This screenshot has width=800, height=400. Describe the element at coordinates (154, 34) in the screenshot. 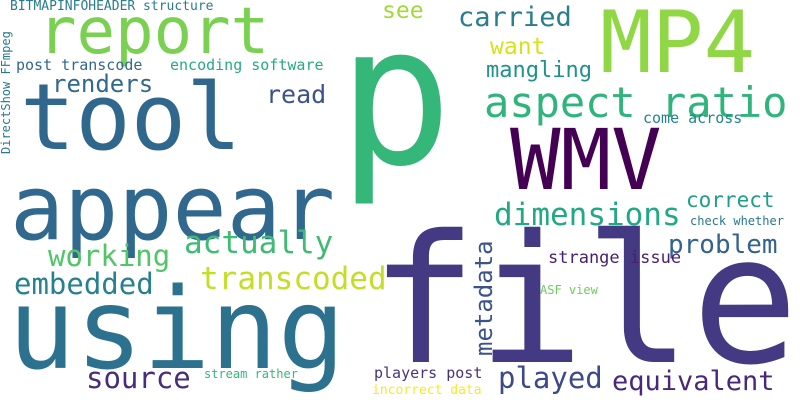

I see `word-report: report` at that location.